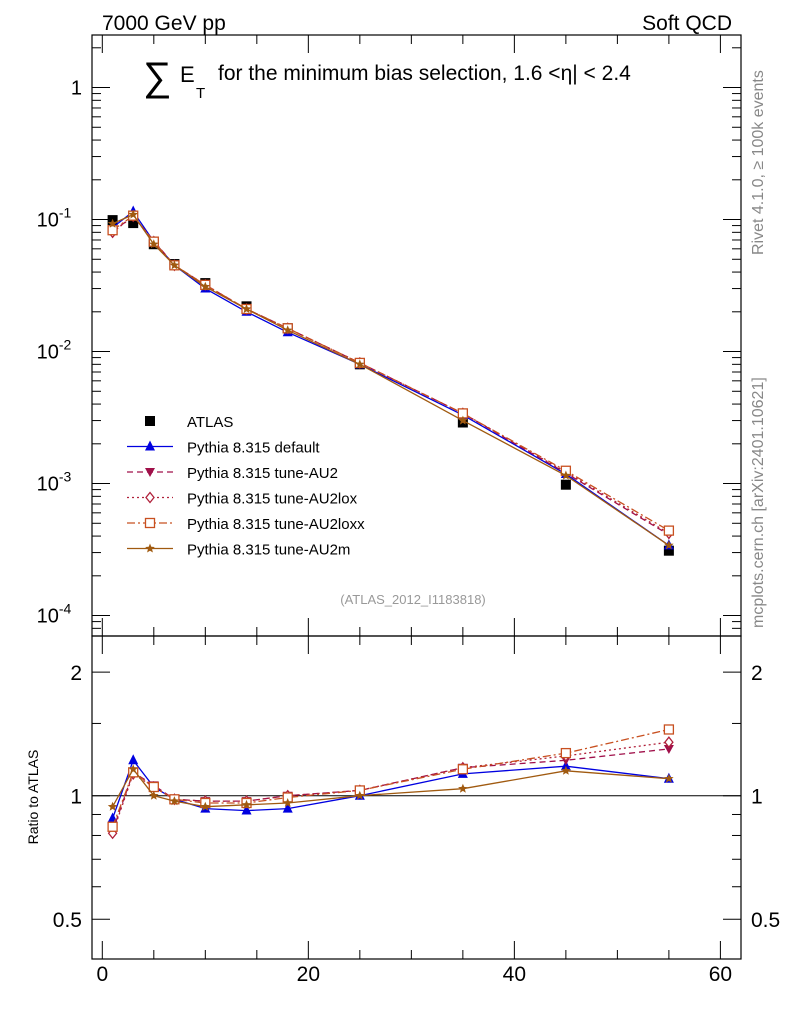 Image resolution: width=786 pixels, height=1029 pixels. I want to click on ratio-x-tick-label: 20, so click(308, 974).